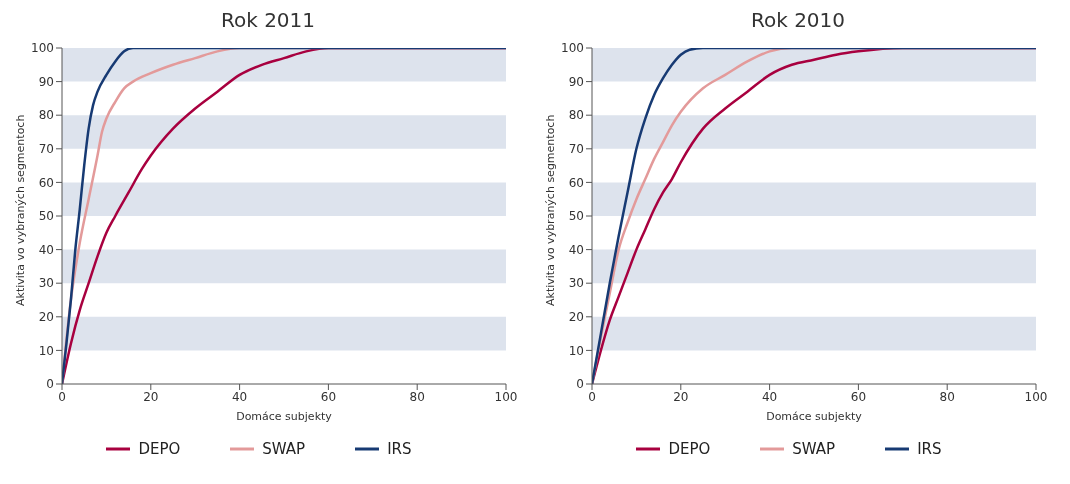 The image size is (1070, 484). What do you see at coordinates (268, 21) in the screenshot?
I see `chart-title: Rok 2011` at bounding box center [268, 21].